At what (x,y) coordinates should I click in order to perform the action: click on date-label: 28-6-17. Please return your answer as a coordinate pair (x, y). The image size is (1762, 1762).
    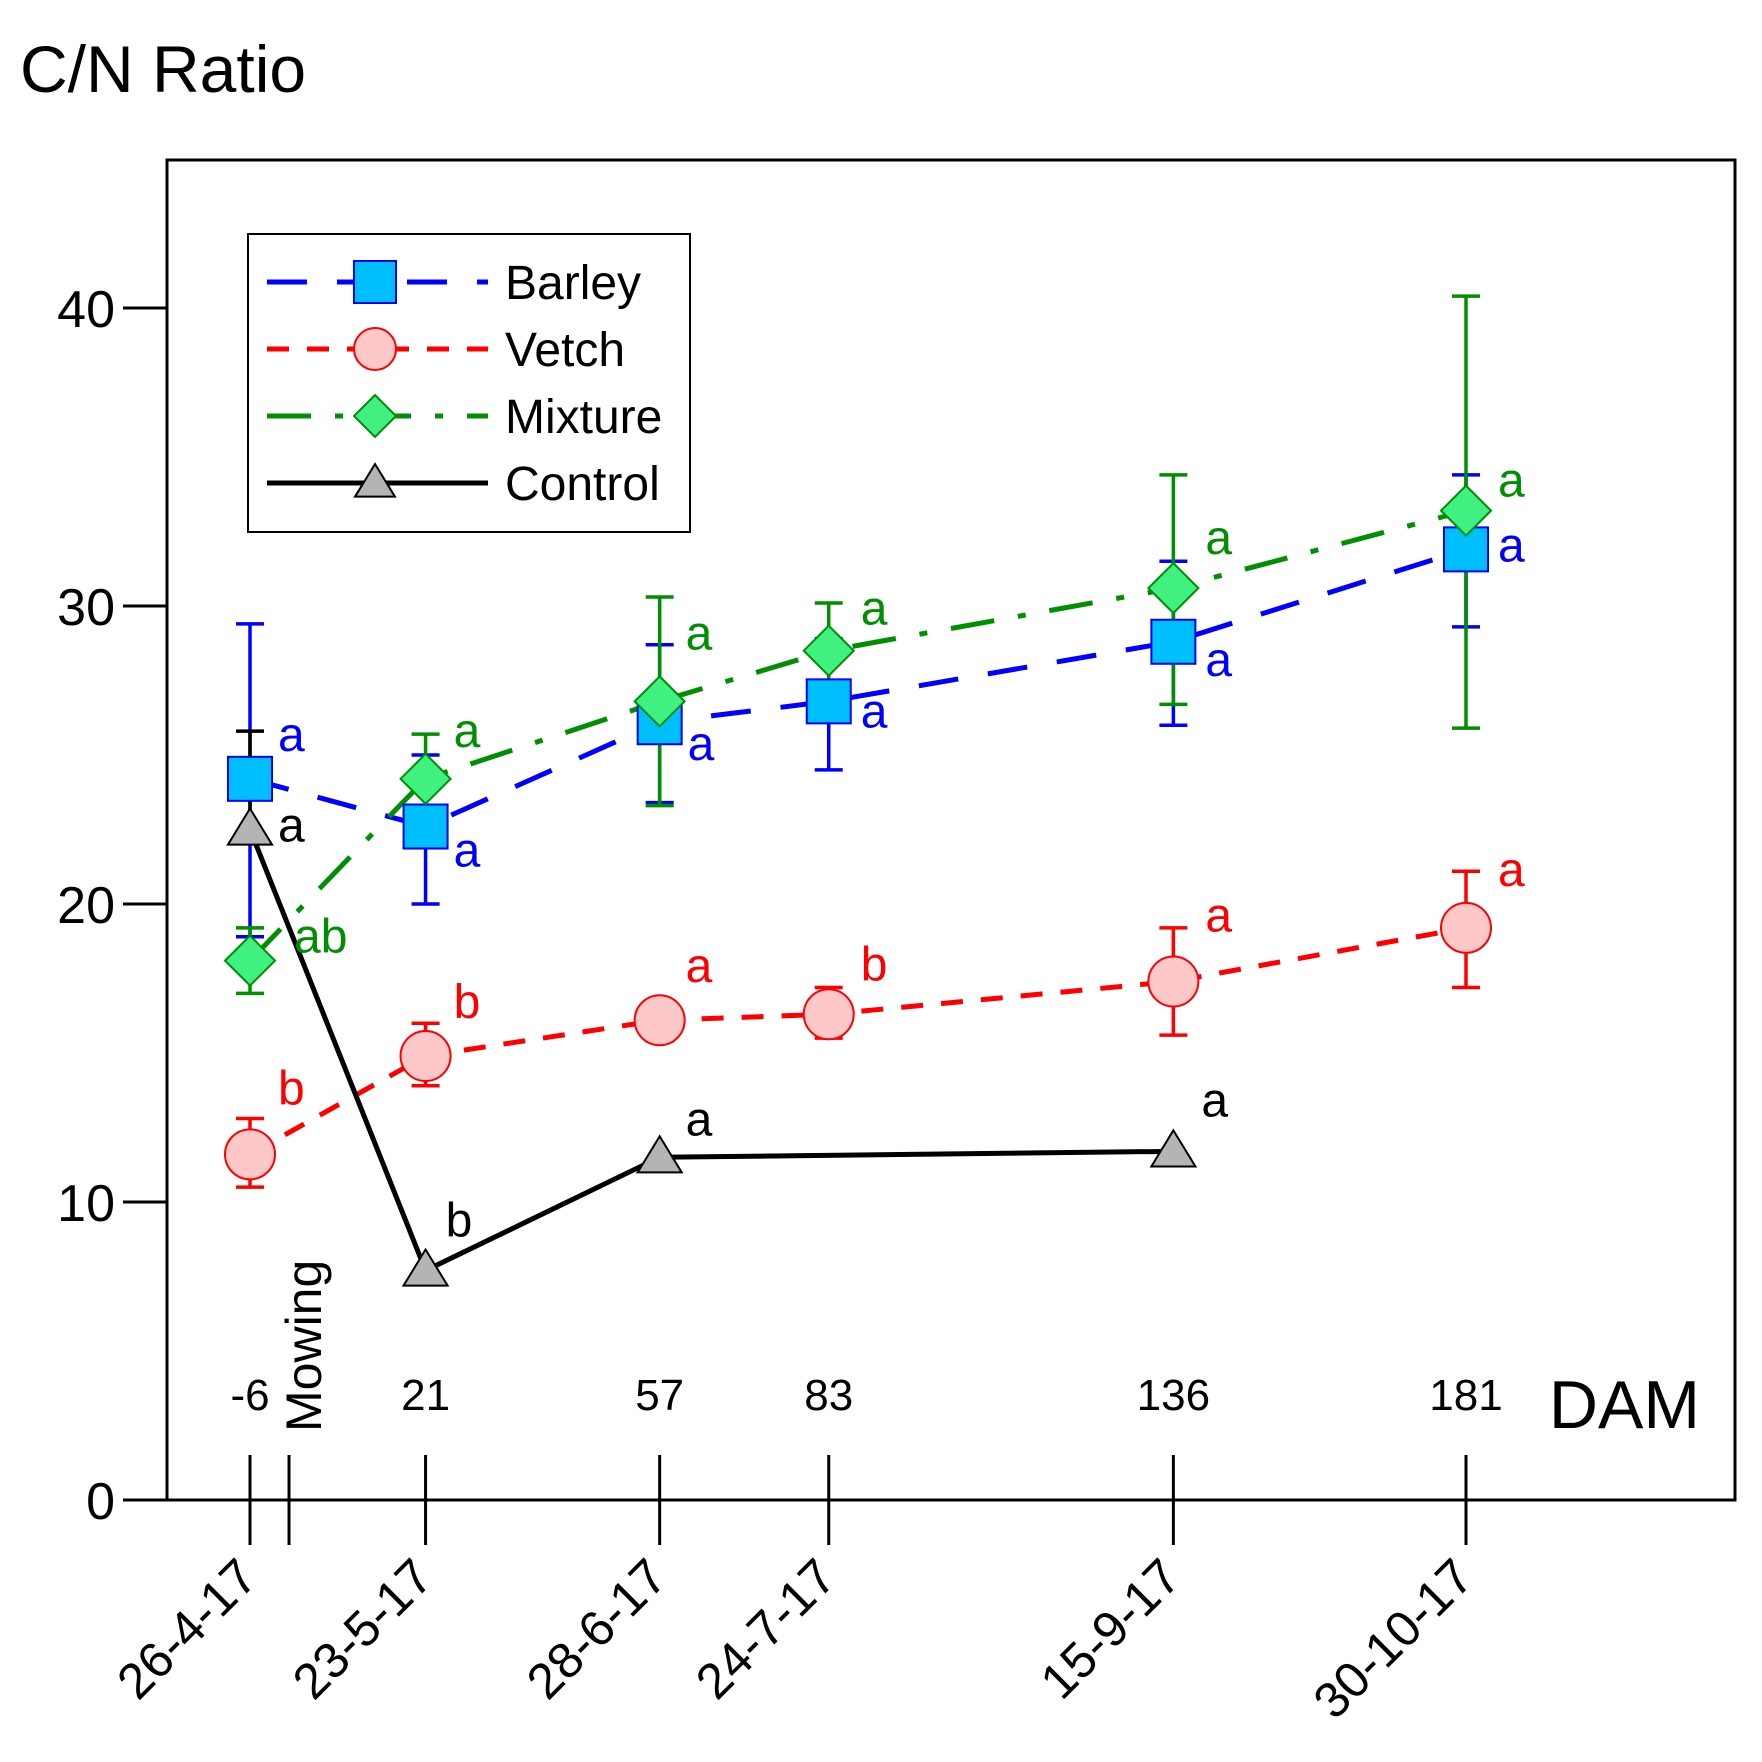
    Looking at the image, I should click on (596, 1628).